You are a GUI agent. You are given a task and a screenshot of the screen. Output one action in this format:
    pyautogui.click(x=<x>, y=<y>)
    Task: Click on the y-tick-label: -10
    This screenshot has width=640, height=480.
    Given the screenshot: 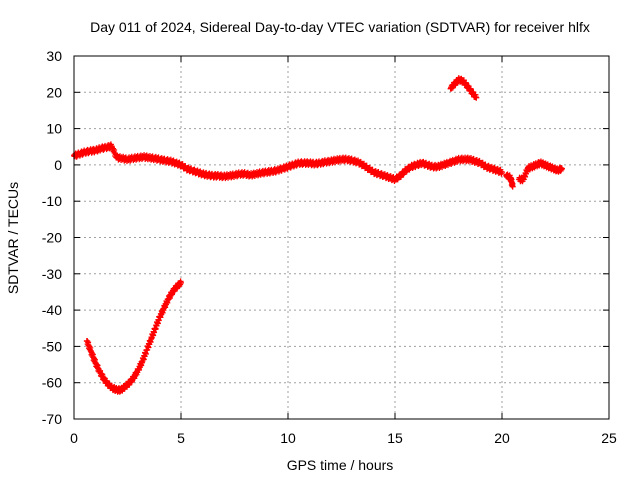 What is the action you would take?
    pyautogui.click(x=52, y=201)
    